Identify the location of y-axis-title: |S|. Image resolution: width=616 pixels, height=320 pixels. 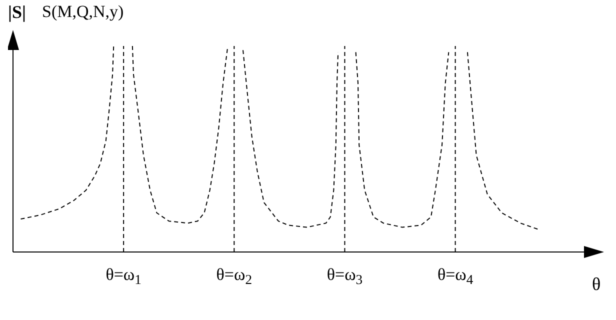
(17, 12).